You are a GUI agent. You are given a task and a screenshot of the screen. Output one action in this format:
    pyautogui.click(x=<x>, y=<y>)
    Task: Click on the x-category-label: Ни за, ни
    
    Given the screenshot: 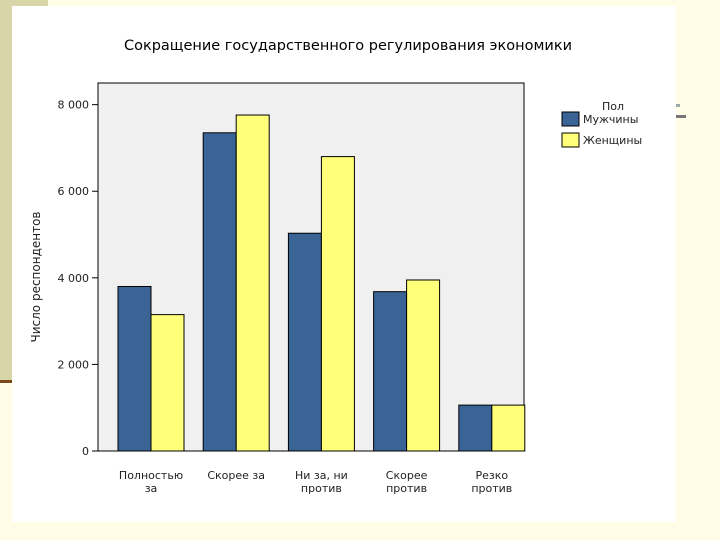 What is the action you would take?
    pyautogui.click(x=321, y=475)
    